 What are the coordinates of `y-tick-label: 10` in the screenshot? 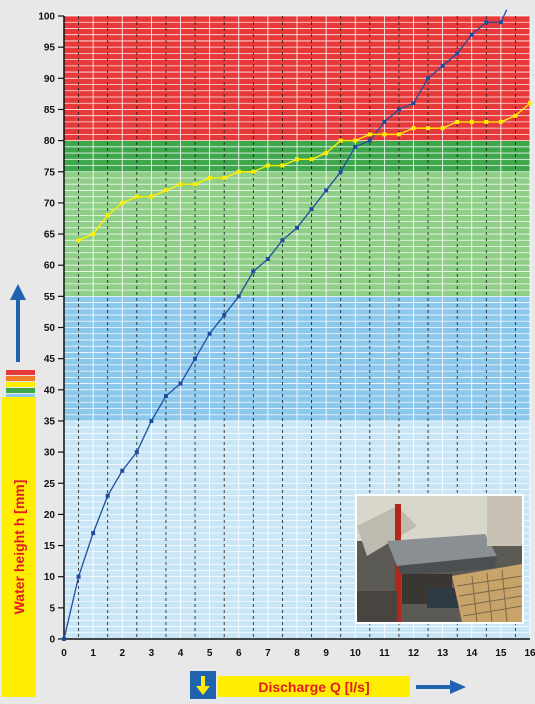 It's located at (50, 577).